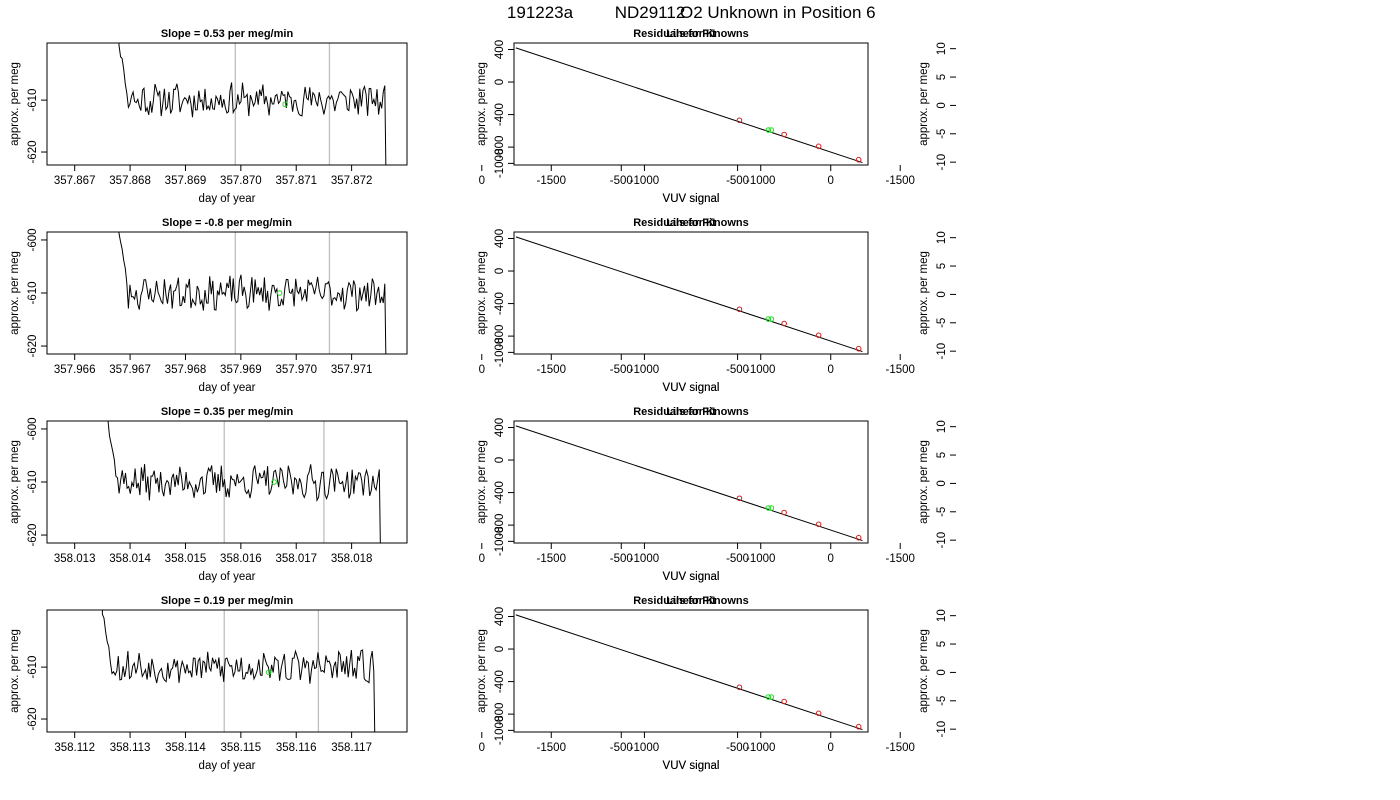  What do you see at coordinates (650, 12) in the screenshot?
I see `figure-title-tank: ND29112` at bounding box center [650, 12].